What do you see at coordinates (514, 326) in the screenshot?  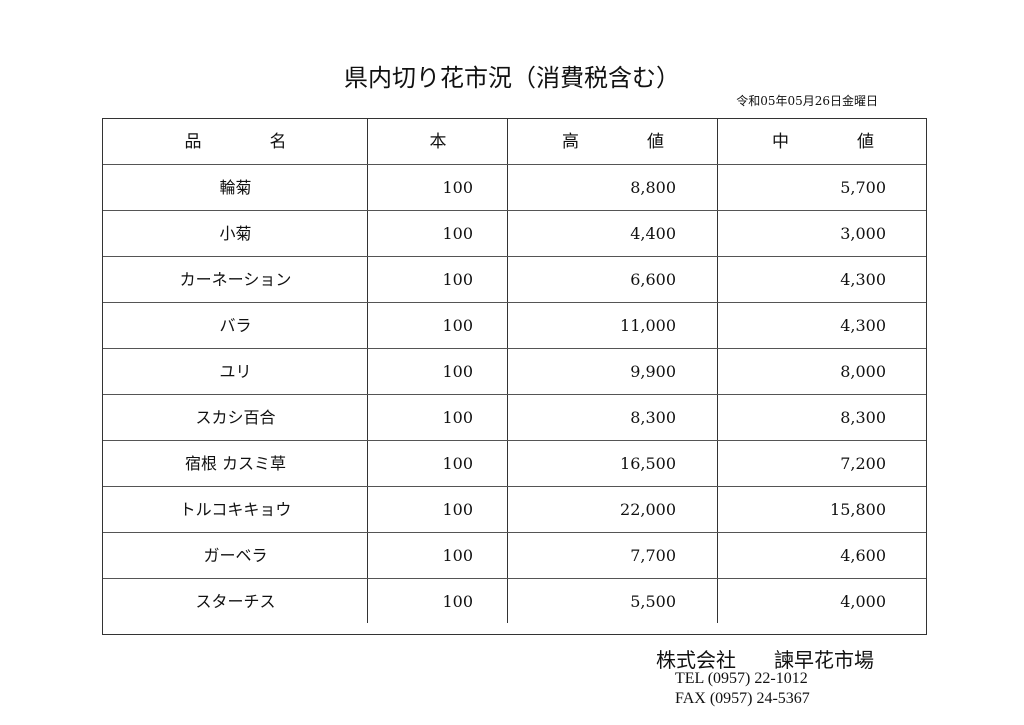 I see `table-row: バラ 100 11,000 4,300` at bounding box center [514, 326].